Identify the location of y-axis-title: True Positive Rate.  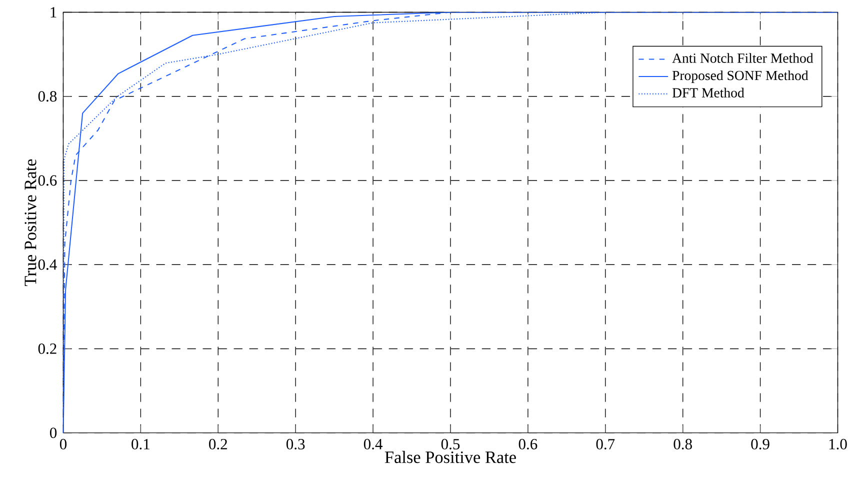
(30, 222).